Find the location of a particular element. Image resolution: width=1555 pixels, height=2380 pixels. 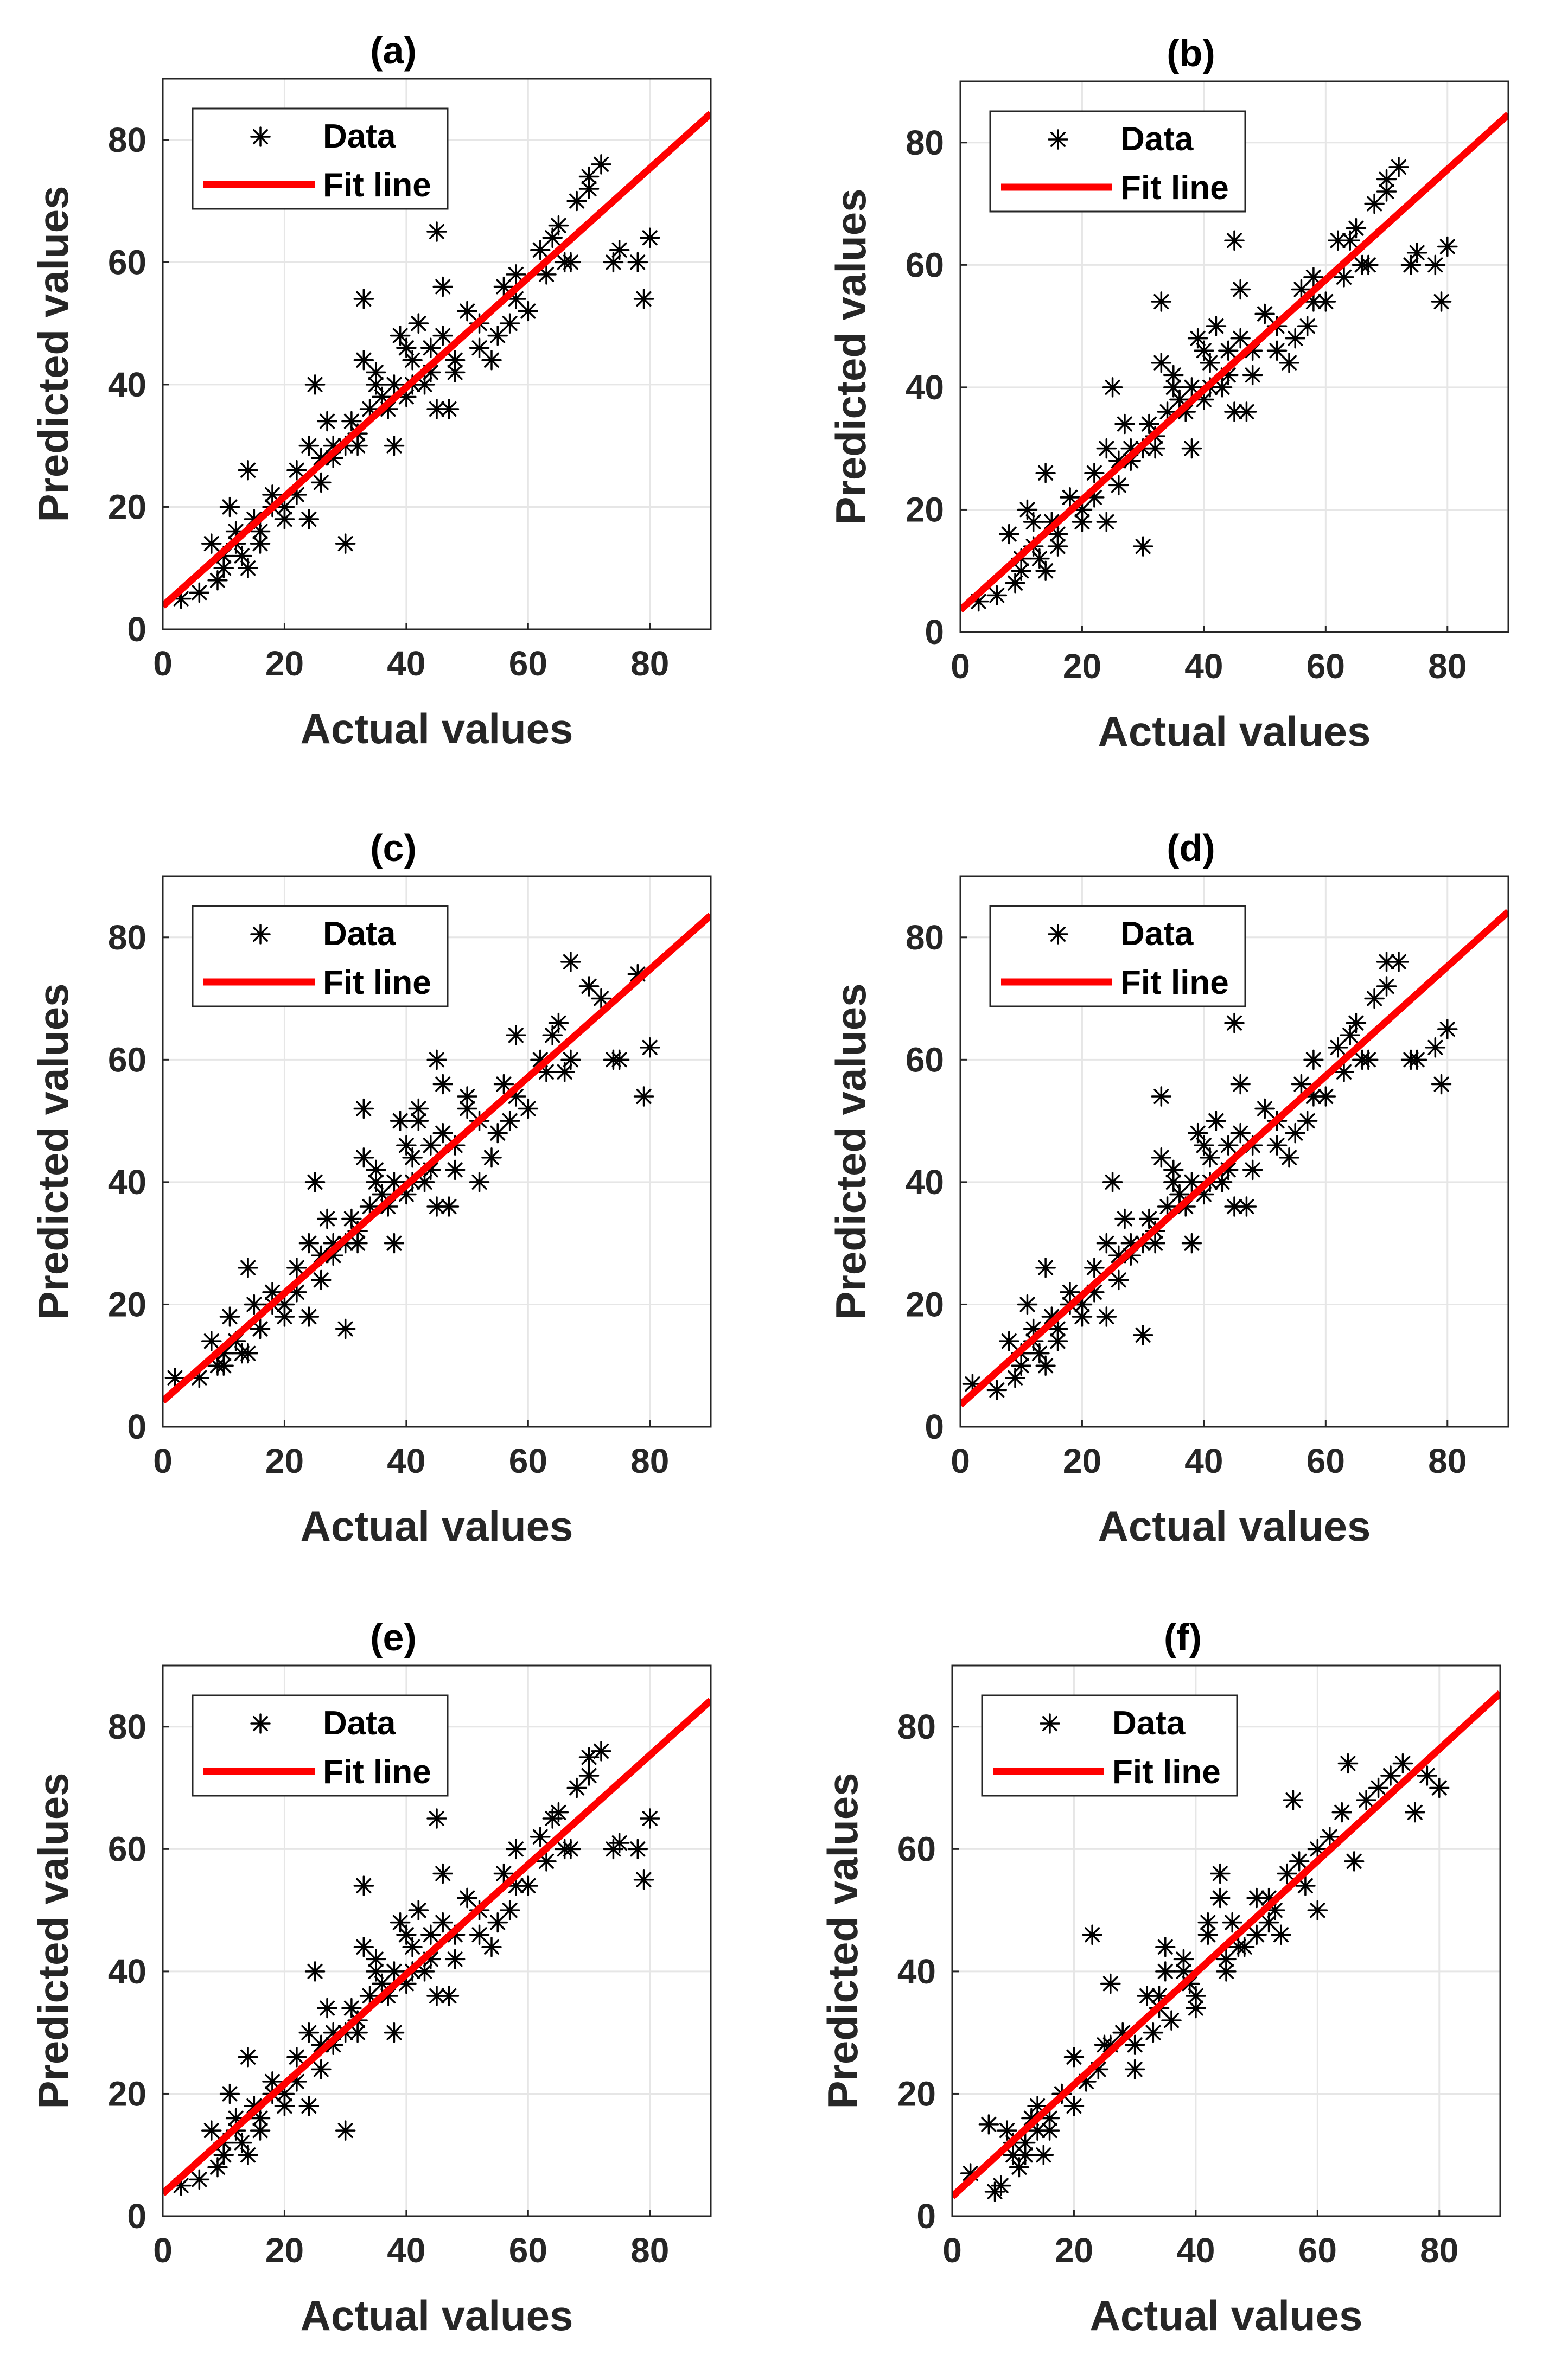

axes-box is located at coordinates (1234, 356).